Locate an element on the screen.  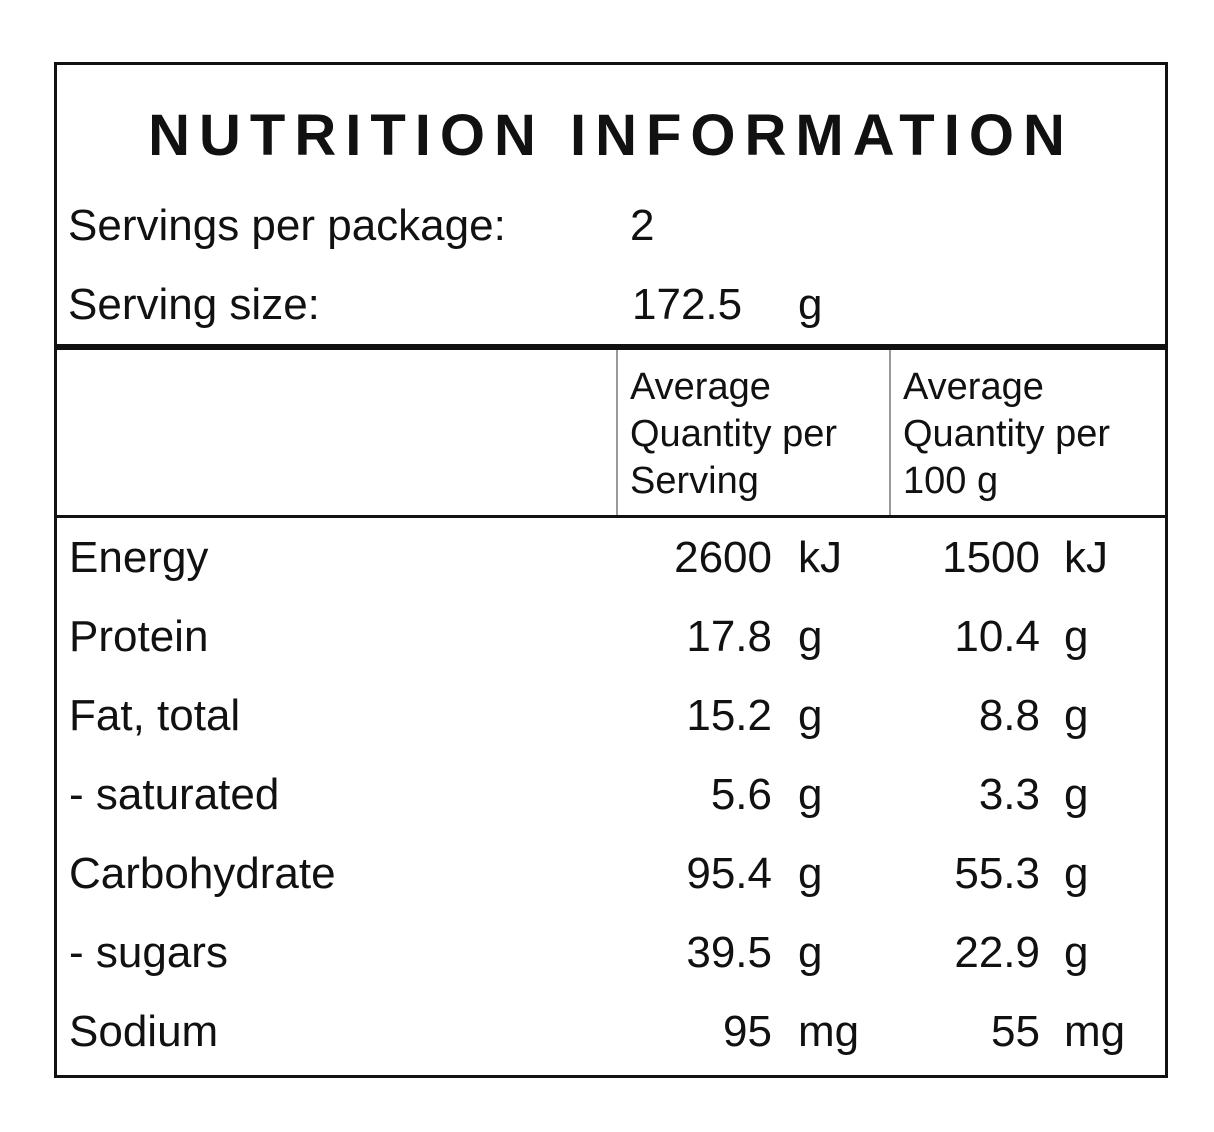
per-100g-value: 55 is located at coordinates (1015, 1031).